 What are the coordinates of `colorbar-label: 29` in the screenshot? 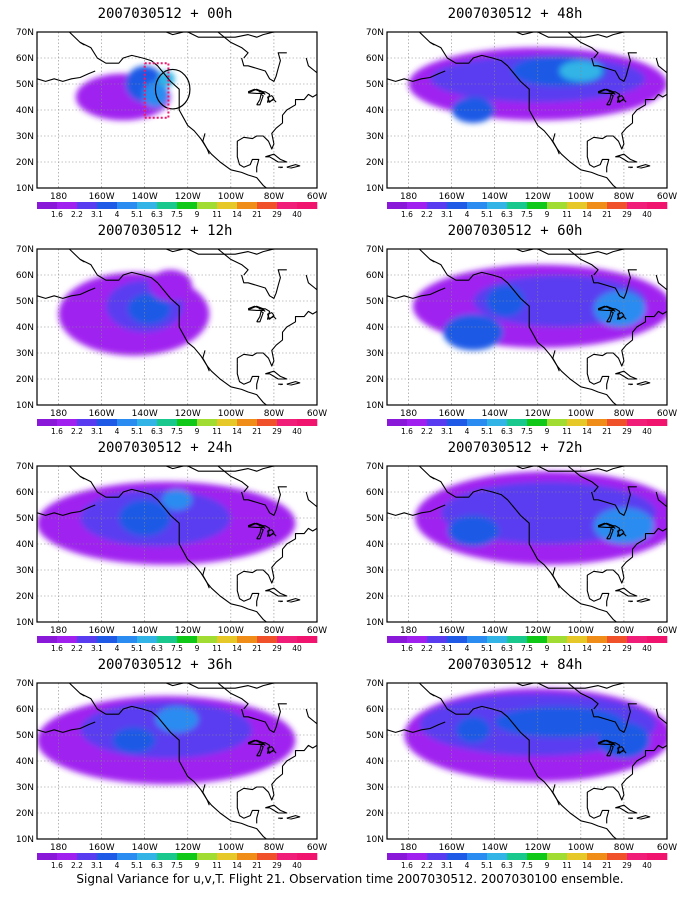 It's located at (627, 214).